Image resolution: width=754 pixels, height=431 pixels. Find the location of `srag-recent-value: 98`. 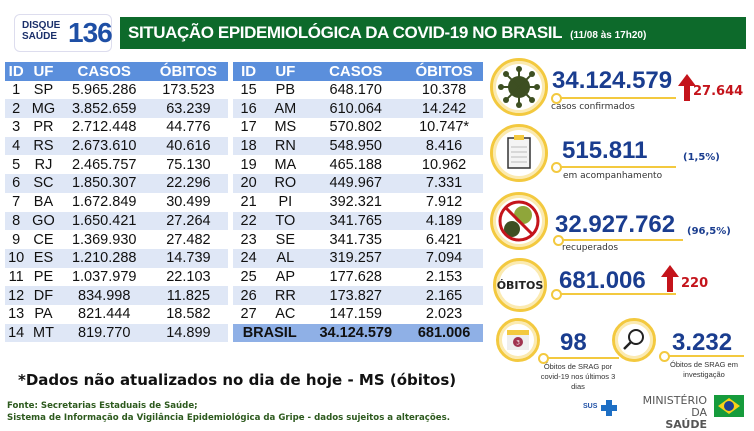

srag-recent-value: 98 is located at coordinates (573, 342).